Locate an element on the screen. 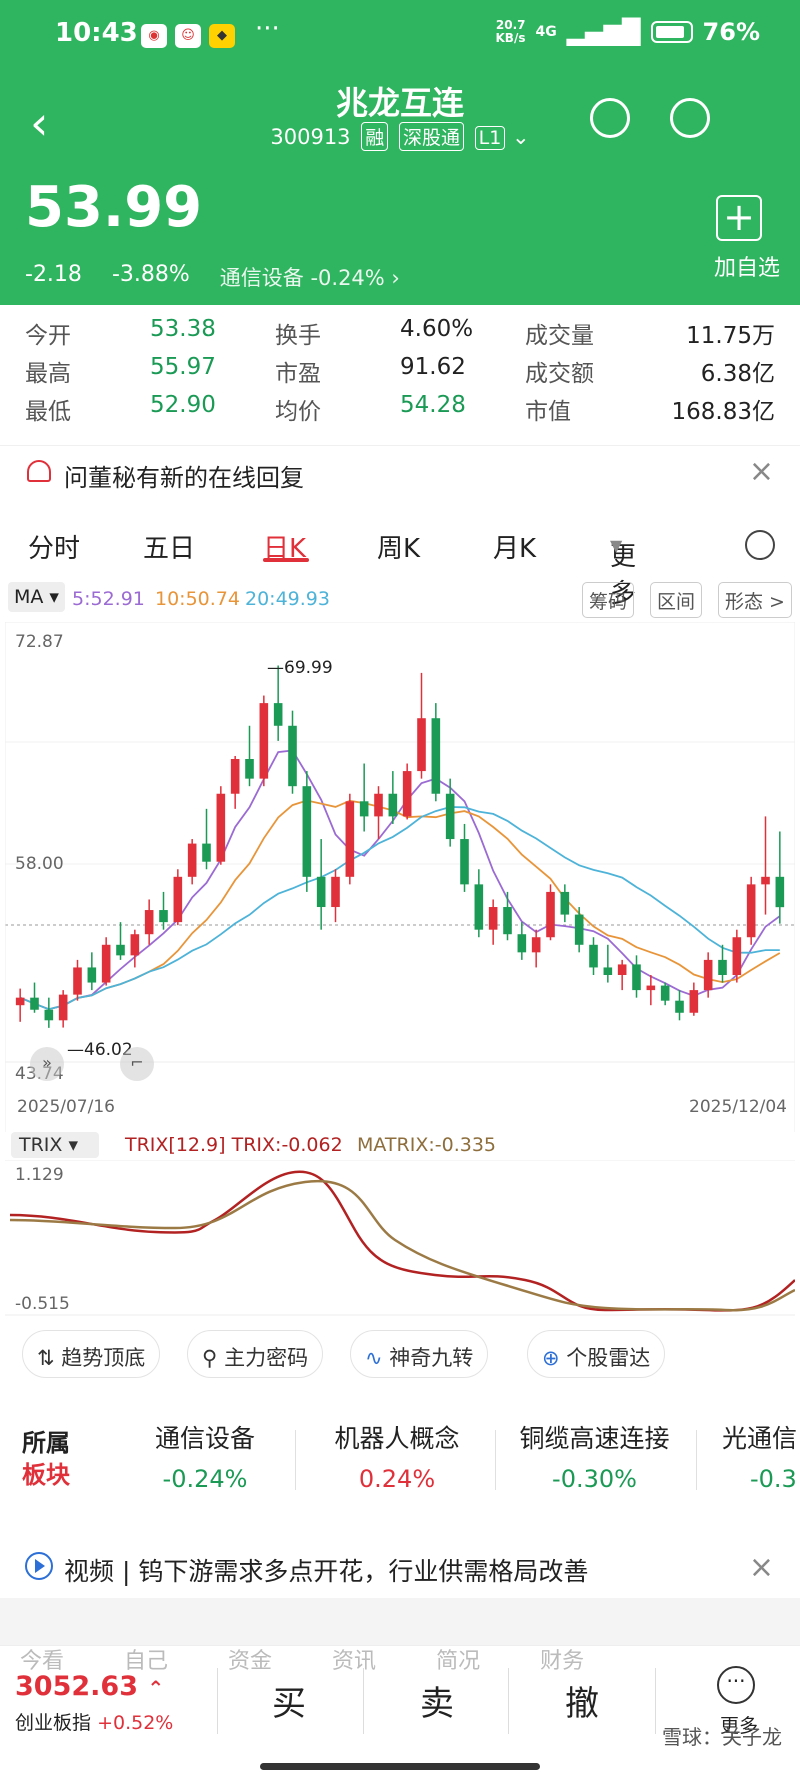 This screenshot has width=800, height=1778. search-icon is located at coordinates (690, 118).